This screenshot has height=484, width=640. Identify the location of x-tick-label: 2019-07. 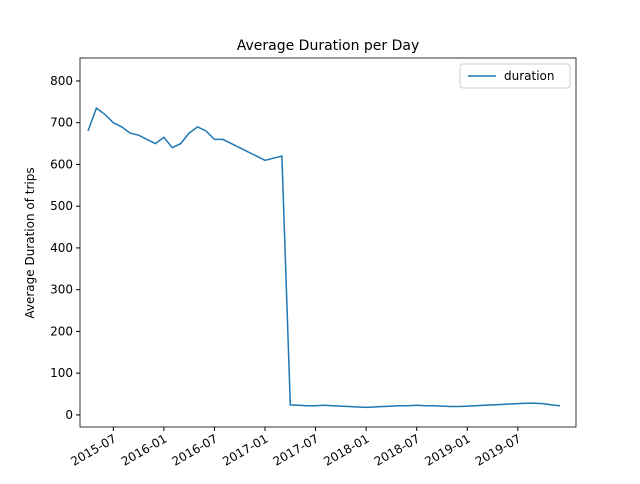
(498, 449).